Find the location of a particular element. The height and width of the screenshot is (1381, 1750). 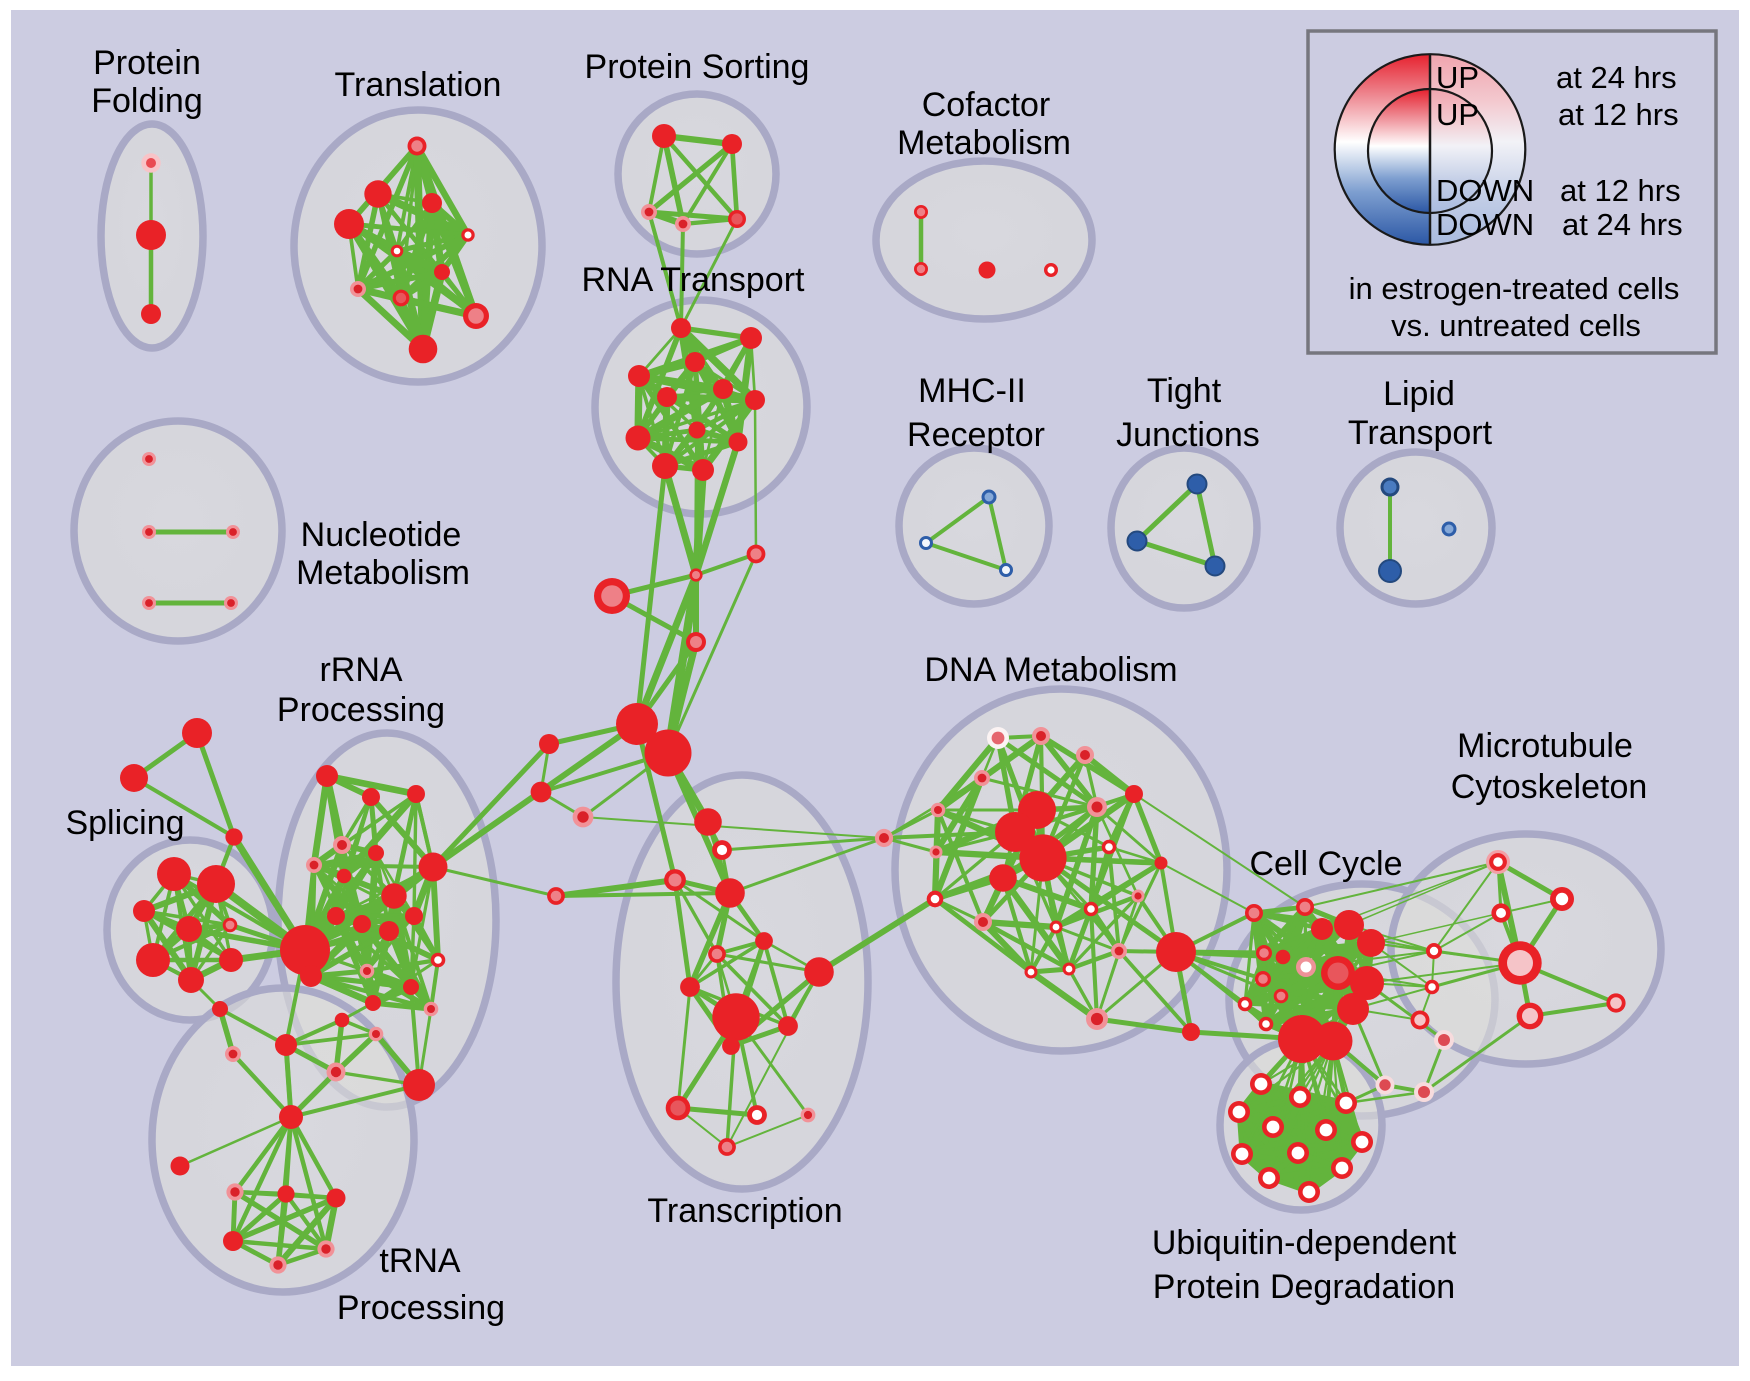

svg-text: RNA Transport is located at coordinates (694, 280).